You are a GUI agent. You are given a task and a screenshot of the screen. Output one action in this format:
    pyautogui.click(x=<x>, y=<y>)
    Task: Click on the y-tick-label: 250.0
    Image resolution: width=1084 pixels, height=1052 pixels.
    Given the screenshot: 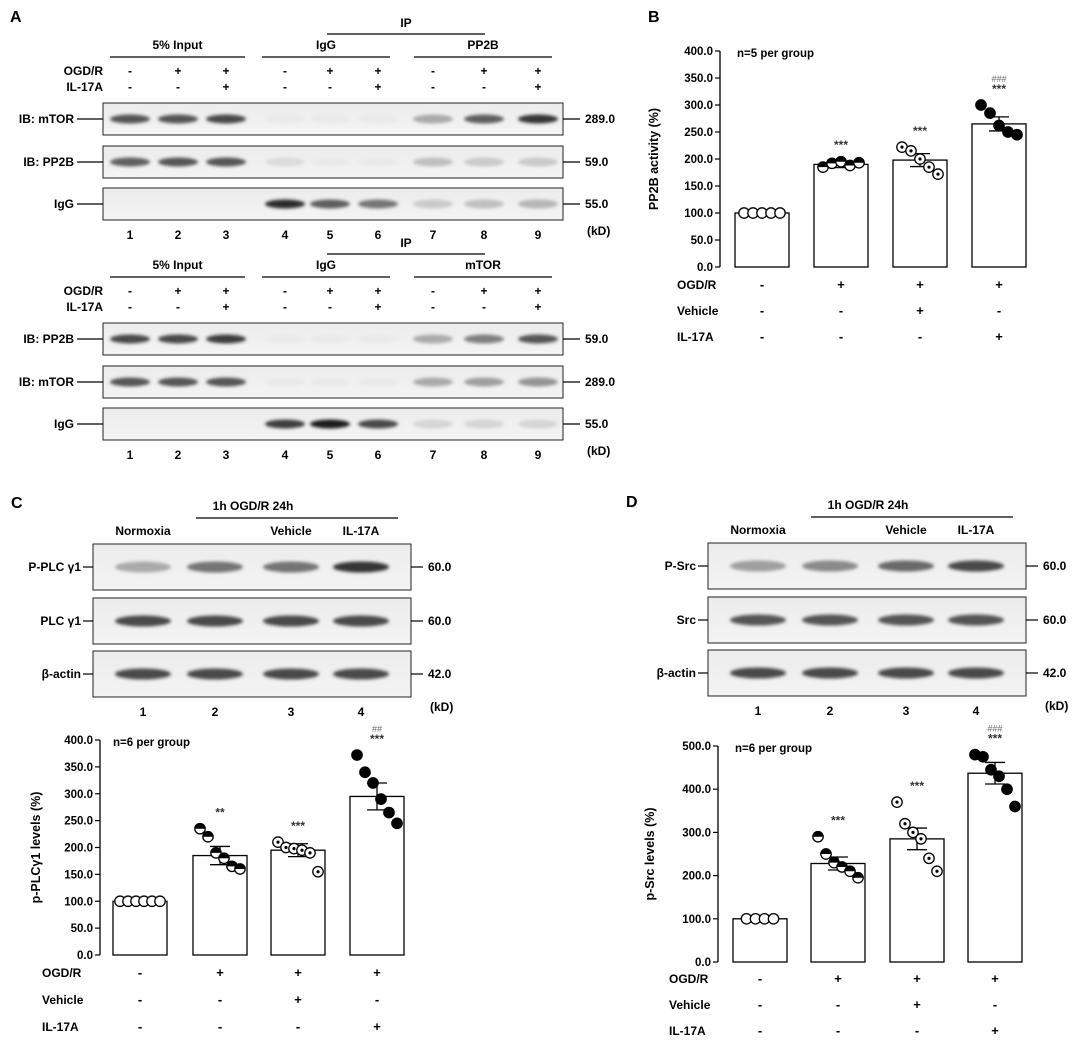 What is the action you would take?
    pyautogui.click(x=698, y=133)
    